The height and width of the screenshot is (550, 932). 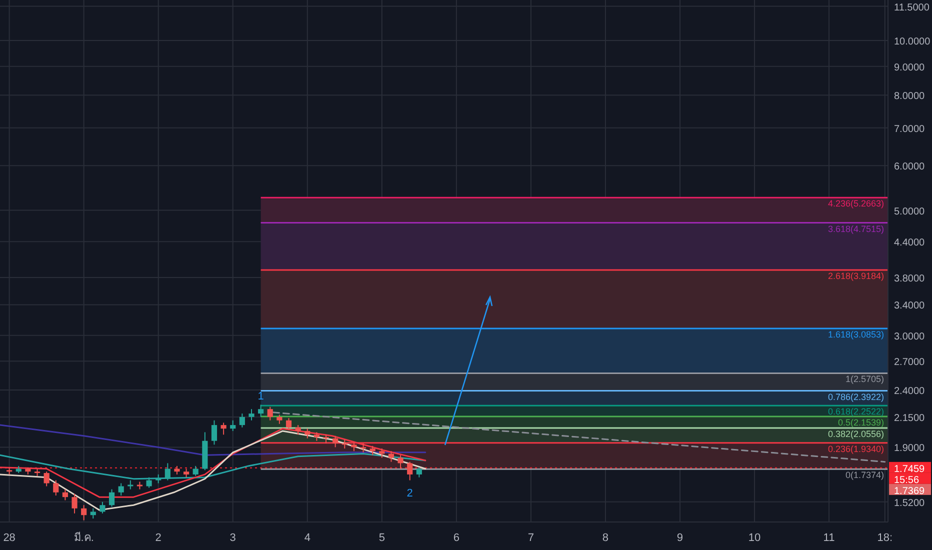 I want to click on y-tick-label: 4.4000, so click(x=910, y=243).